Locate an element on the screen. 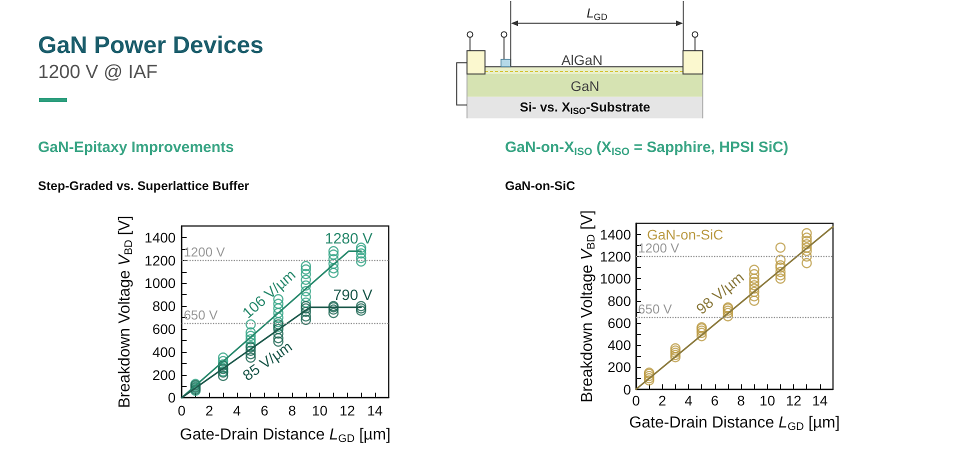 This screenshot has height=474, width=969. text: Si- vs. X$_{ISO}$-Substrate is located at coordinates (585, 108).